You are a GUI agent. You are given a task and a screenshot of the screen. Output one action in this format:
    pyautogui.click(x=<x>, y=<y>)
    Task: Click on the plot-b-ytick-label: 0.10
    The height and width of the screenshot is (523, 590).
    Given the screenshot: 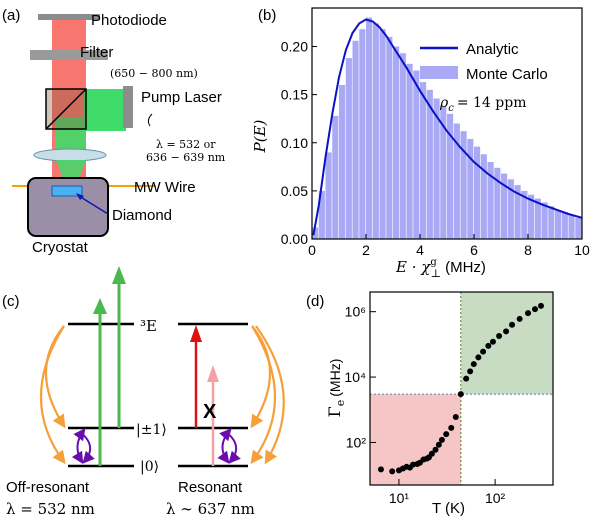 What is the action you would take?
    pyautogui.click(x=294, y=143)
    